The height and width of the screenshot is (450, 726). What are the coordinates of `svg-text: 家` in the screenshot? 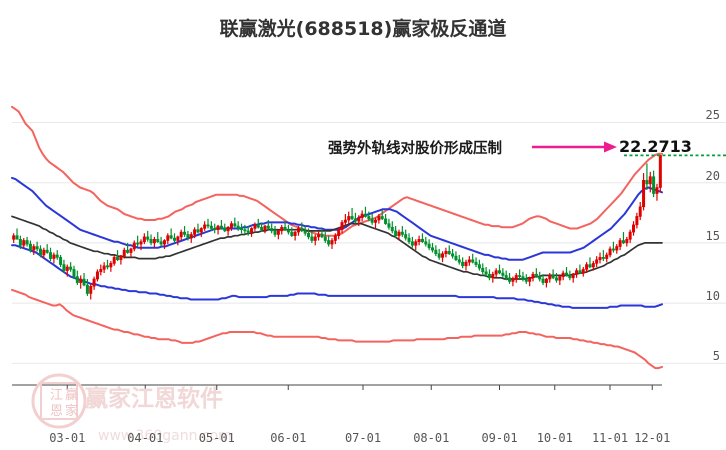 It's located at (71, 411).